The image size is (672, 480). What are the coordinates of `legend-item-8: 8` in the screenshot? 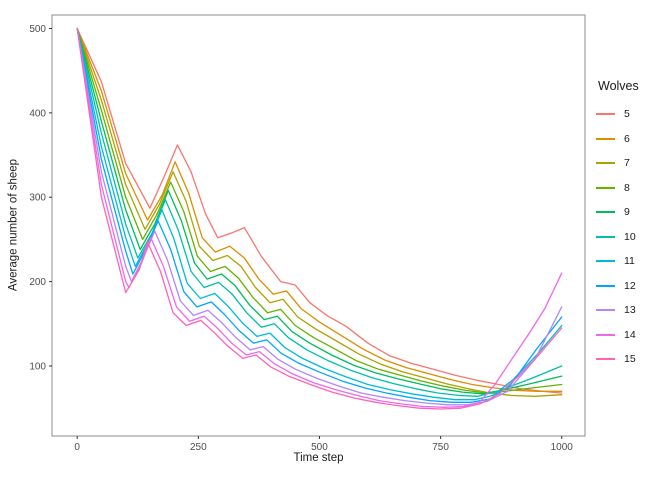 It's located at (617, 188).